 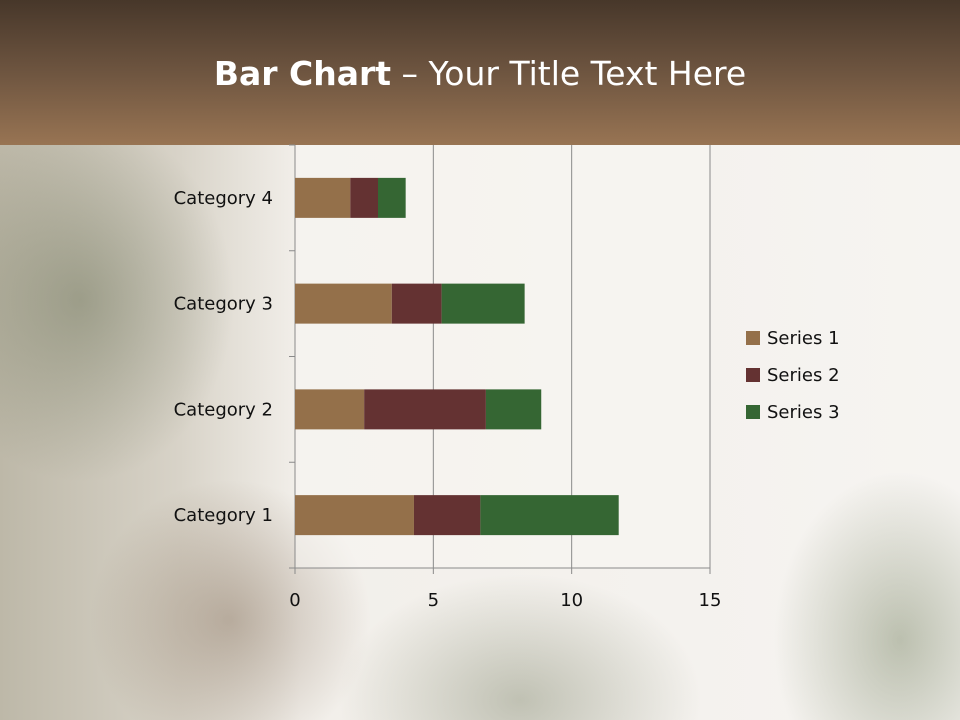 I want to click on slide-title: Bar Chart – Your Title Text Here, so click(x=480, y=73).